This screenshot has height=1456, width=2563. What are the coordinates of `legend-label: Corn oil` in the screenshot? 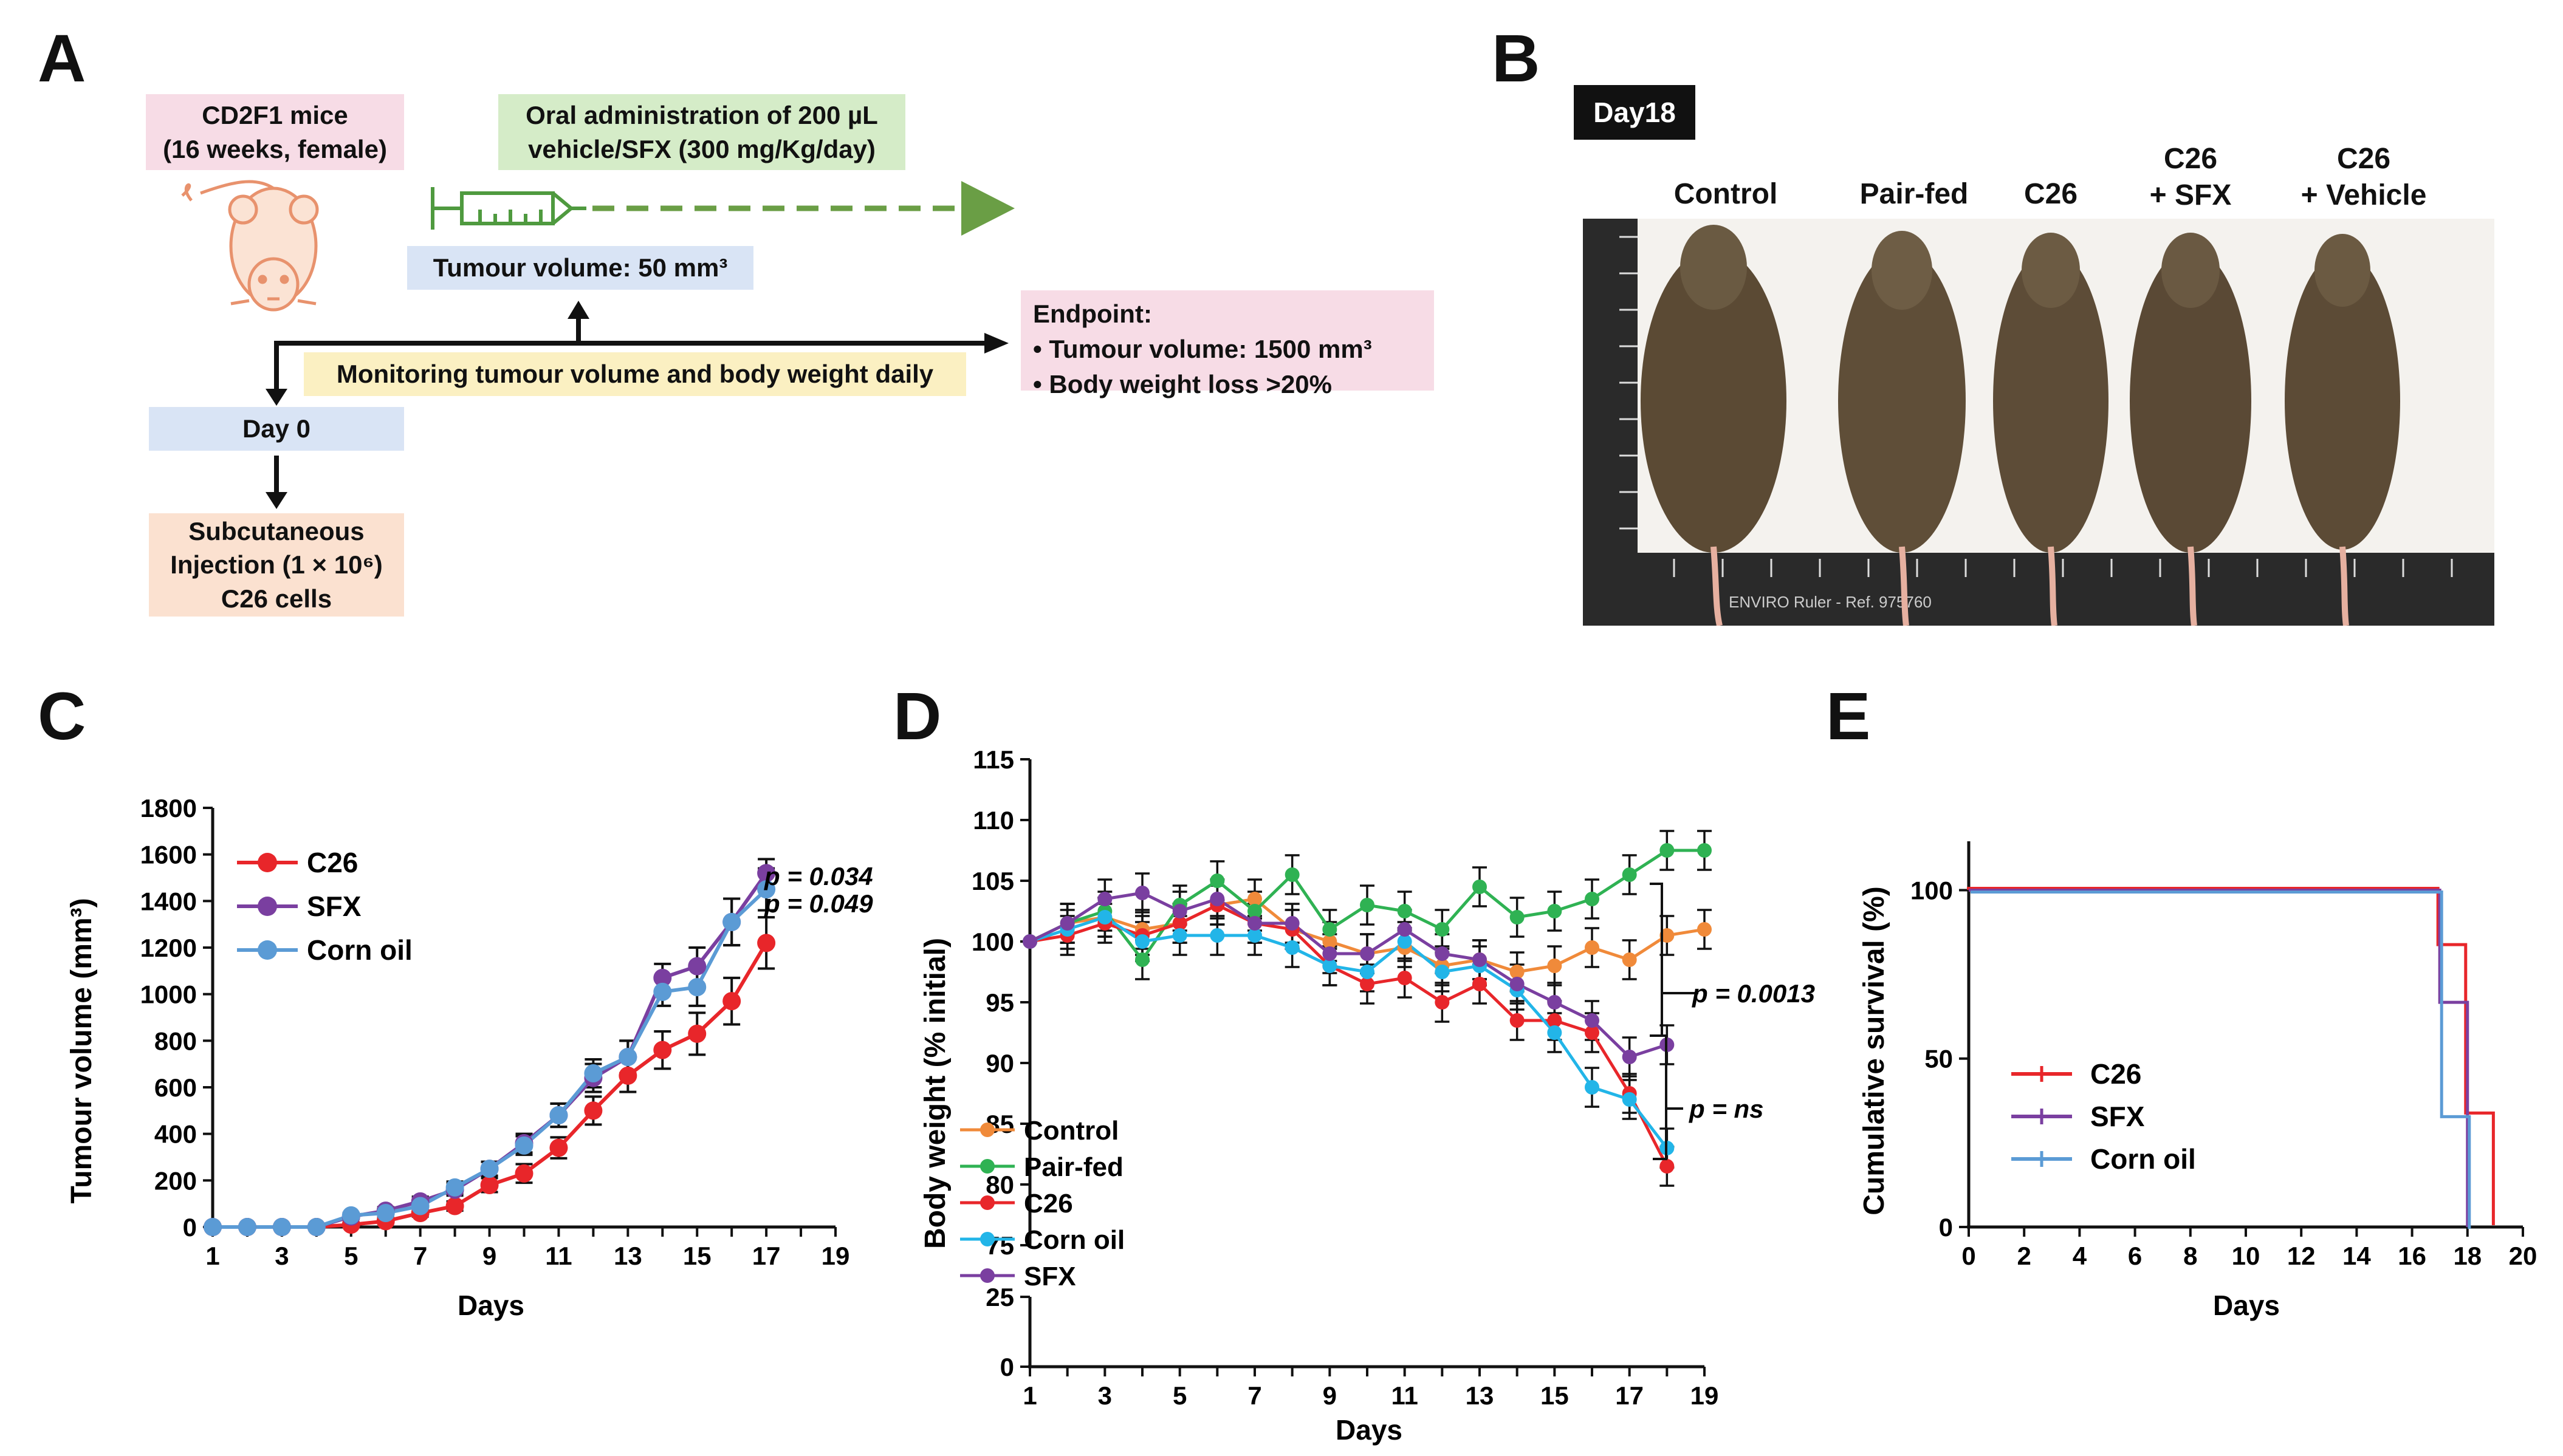 It's located at (360, 950).